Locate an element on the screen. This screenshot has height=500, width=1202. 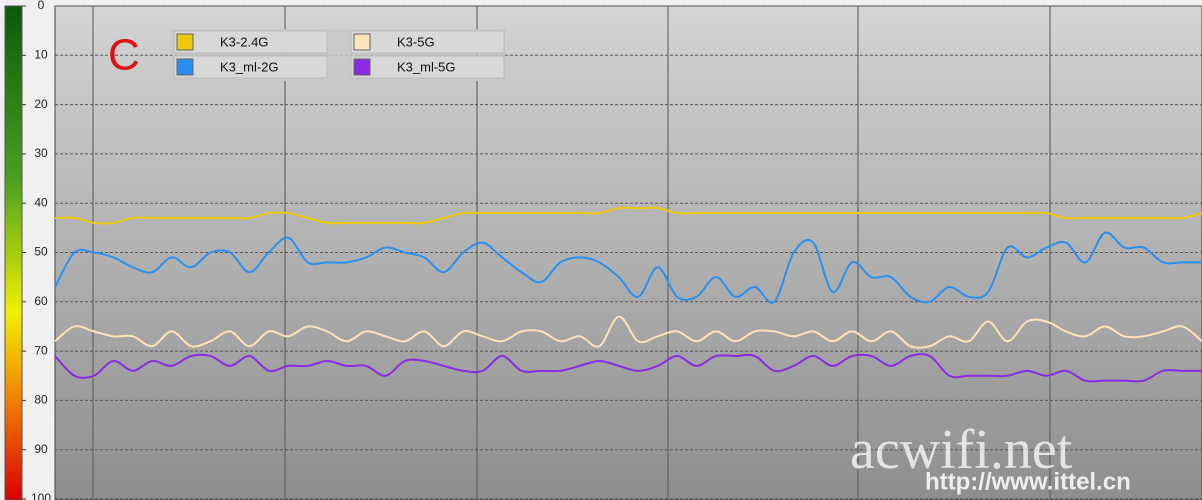
legend-label: K3-5G is located at coordinates (416, 41).